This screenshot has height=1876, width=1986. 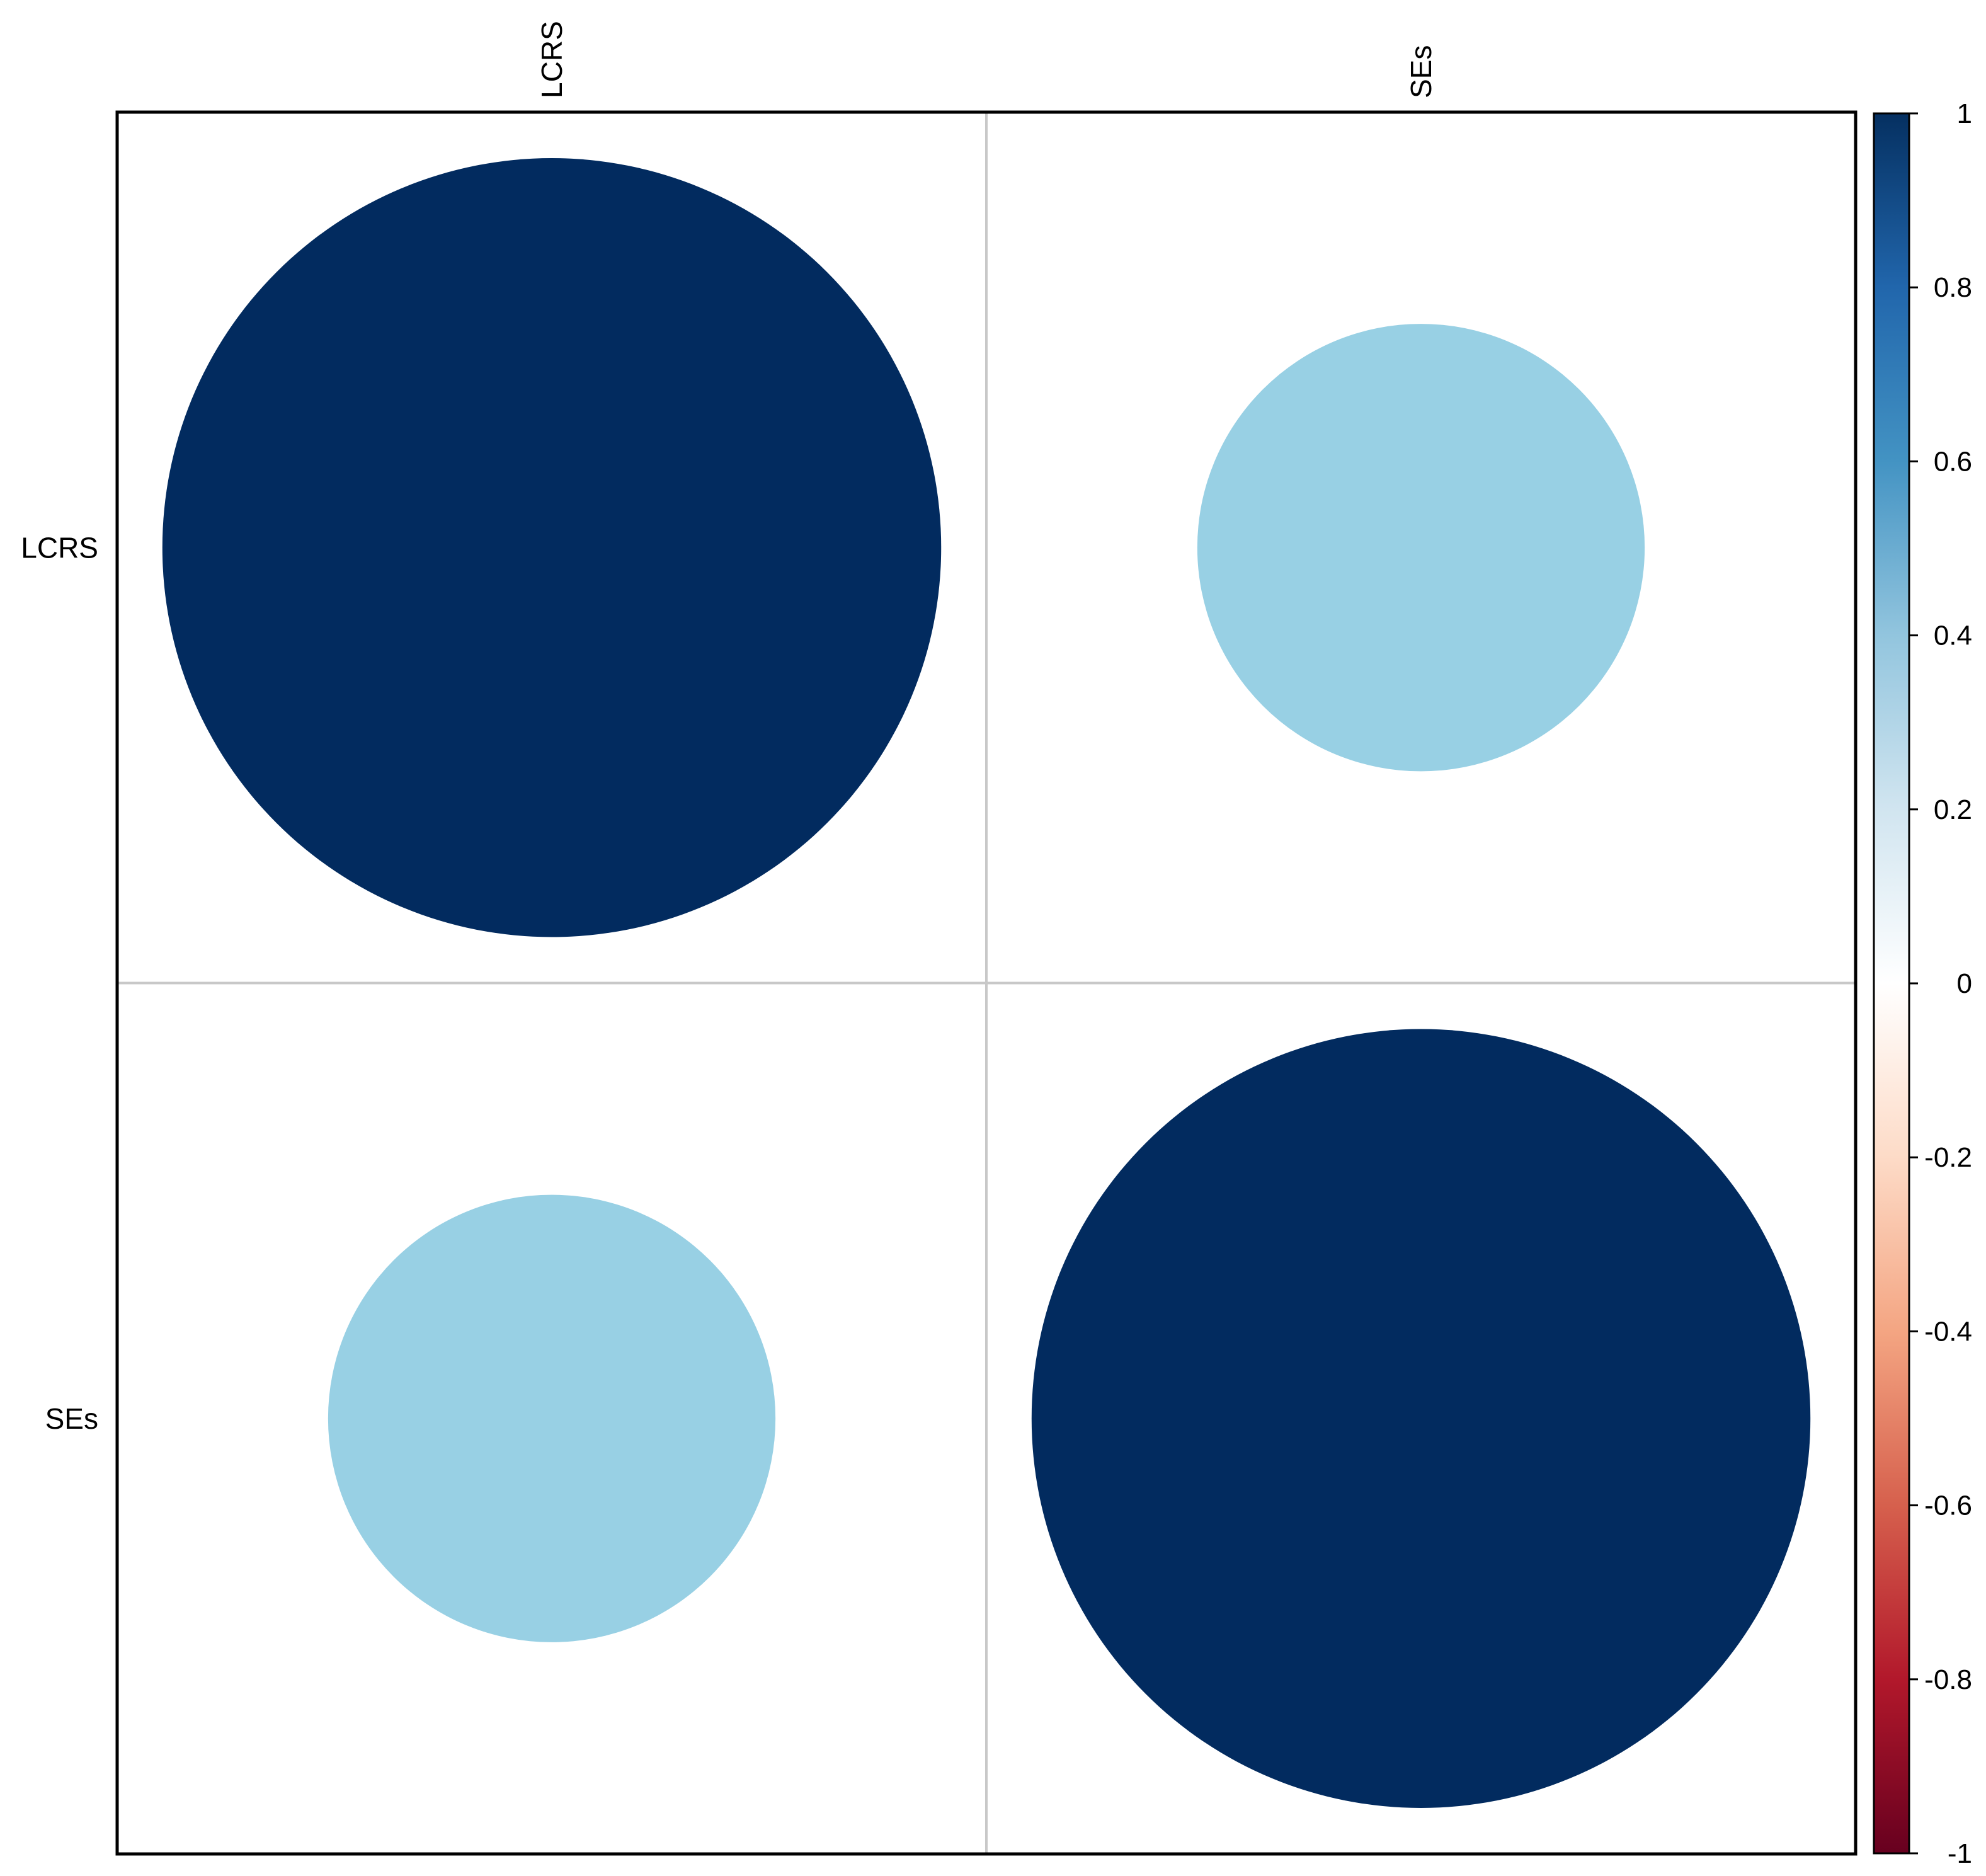 I want to click on color-legend: 1 0.8 0.6 0.4 0.2 0 -0.2 -0.4 -0.6 -0.8 -1, so click(x=1922, y=984).